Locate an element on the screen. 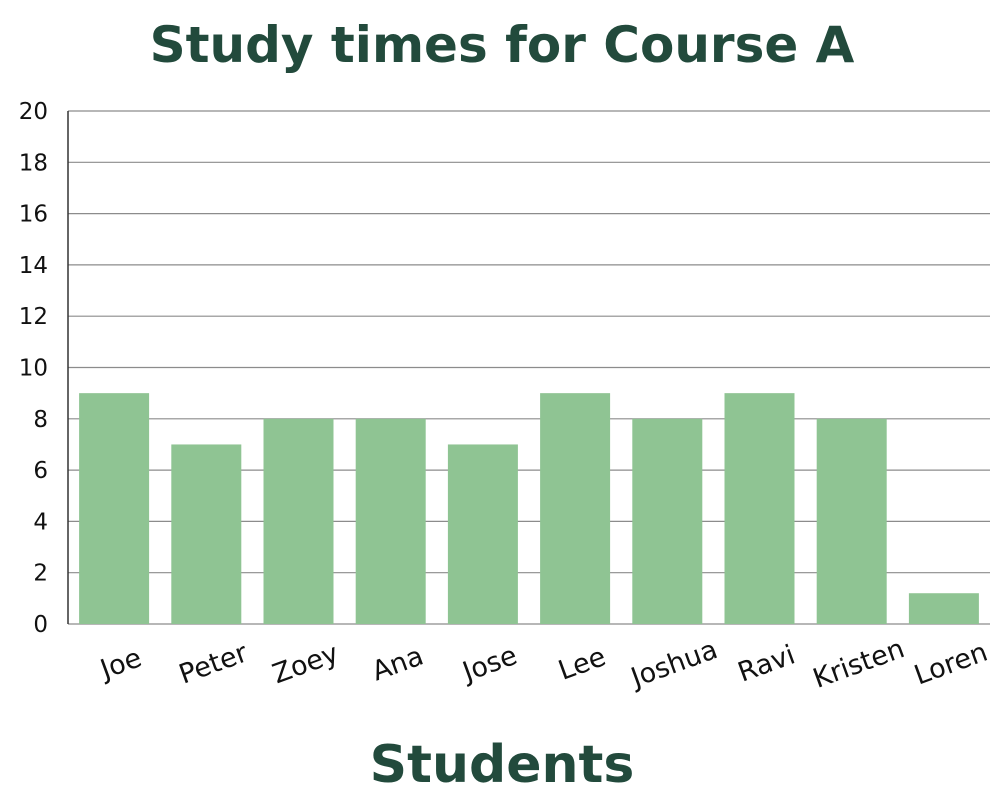 The width and height of the screenshot is (1000, 804). y-tick-label: 4 is located at coordinates (40, 522).